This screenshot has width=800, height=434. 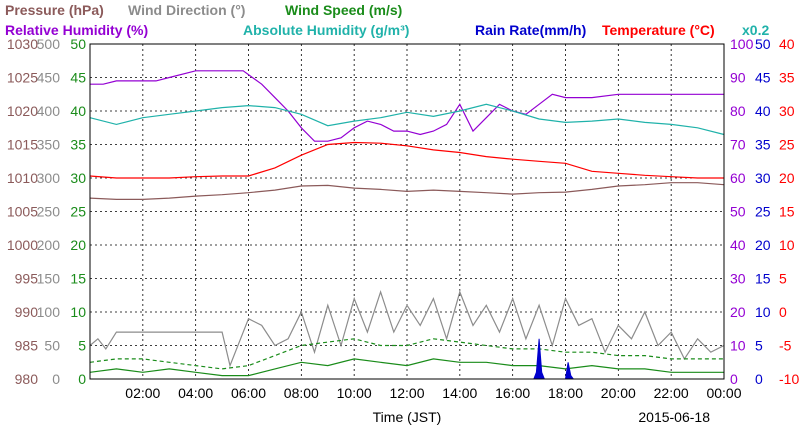 I want to click on tick-label-rain-rate: 45, so click(x=763, y=78).